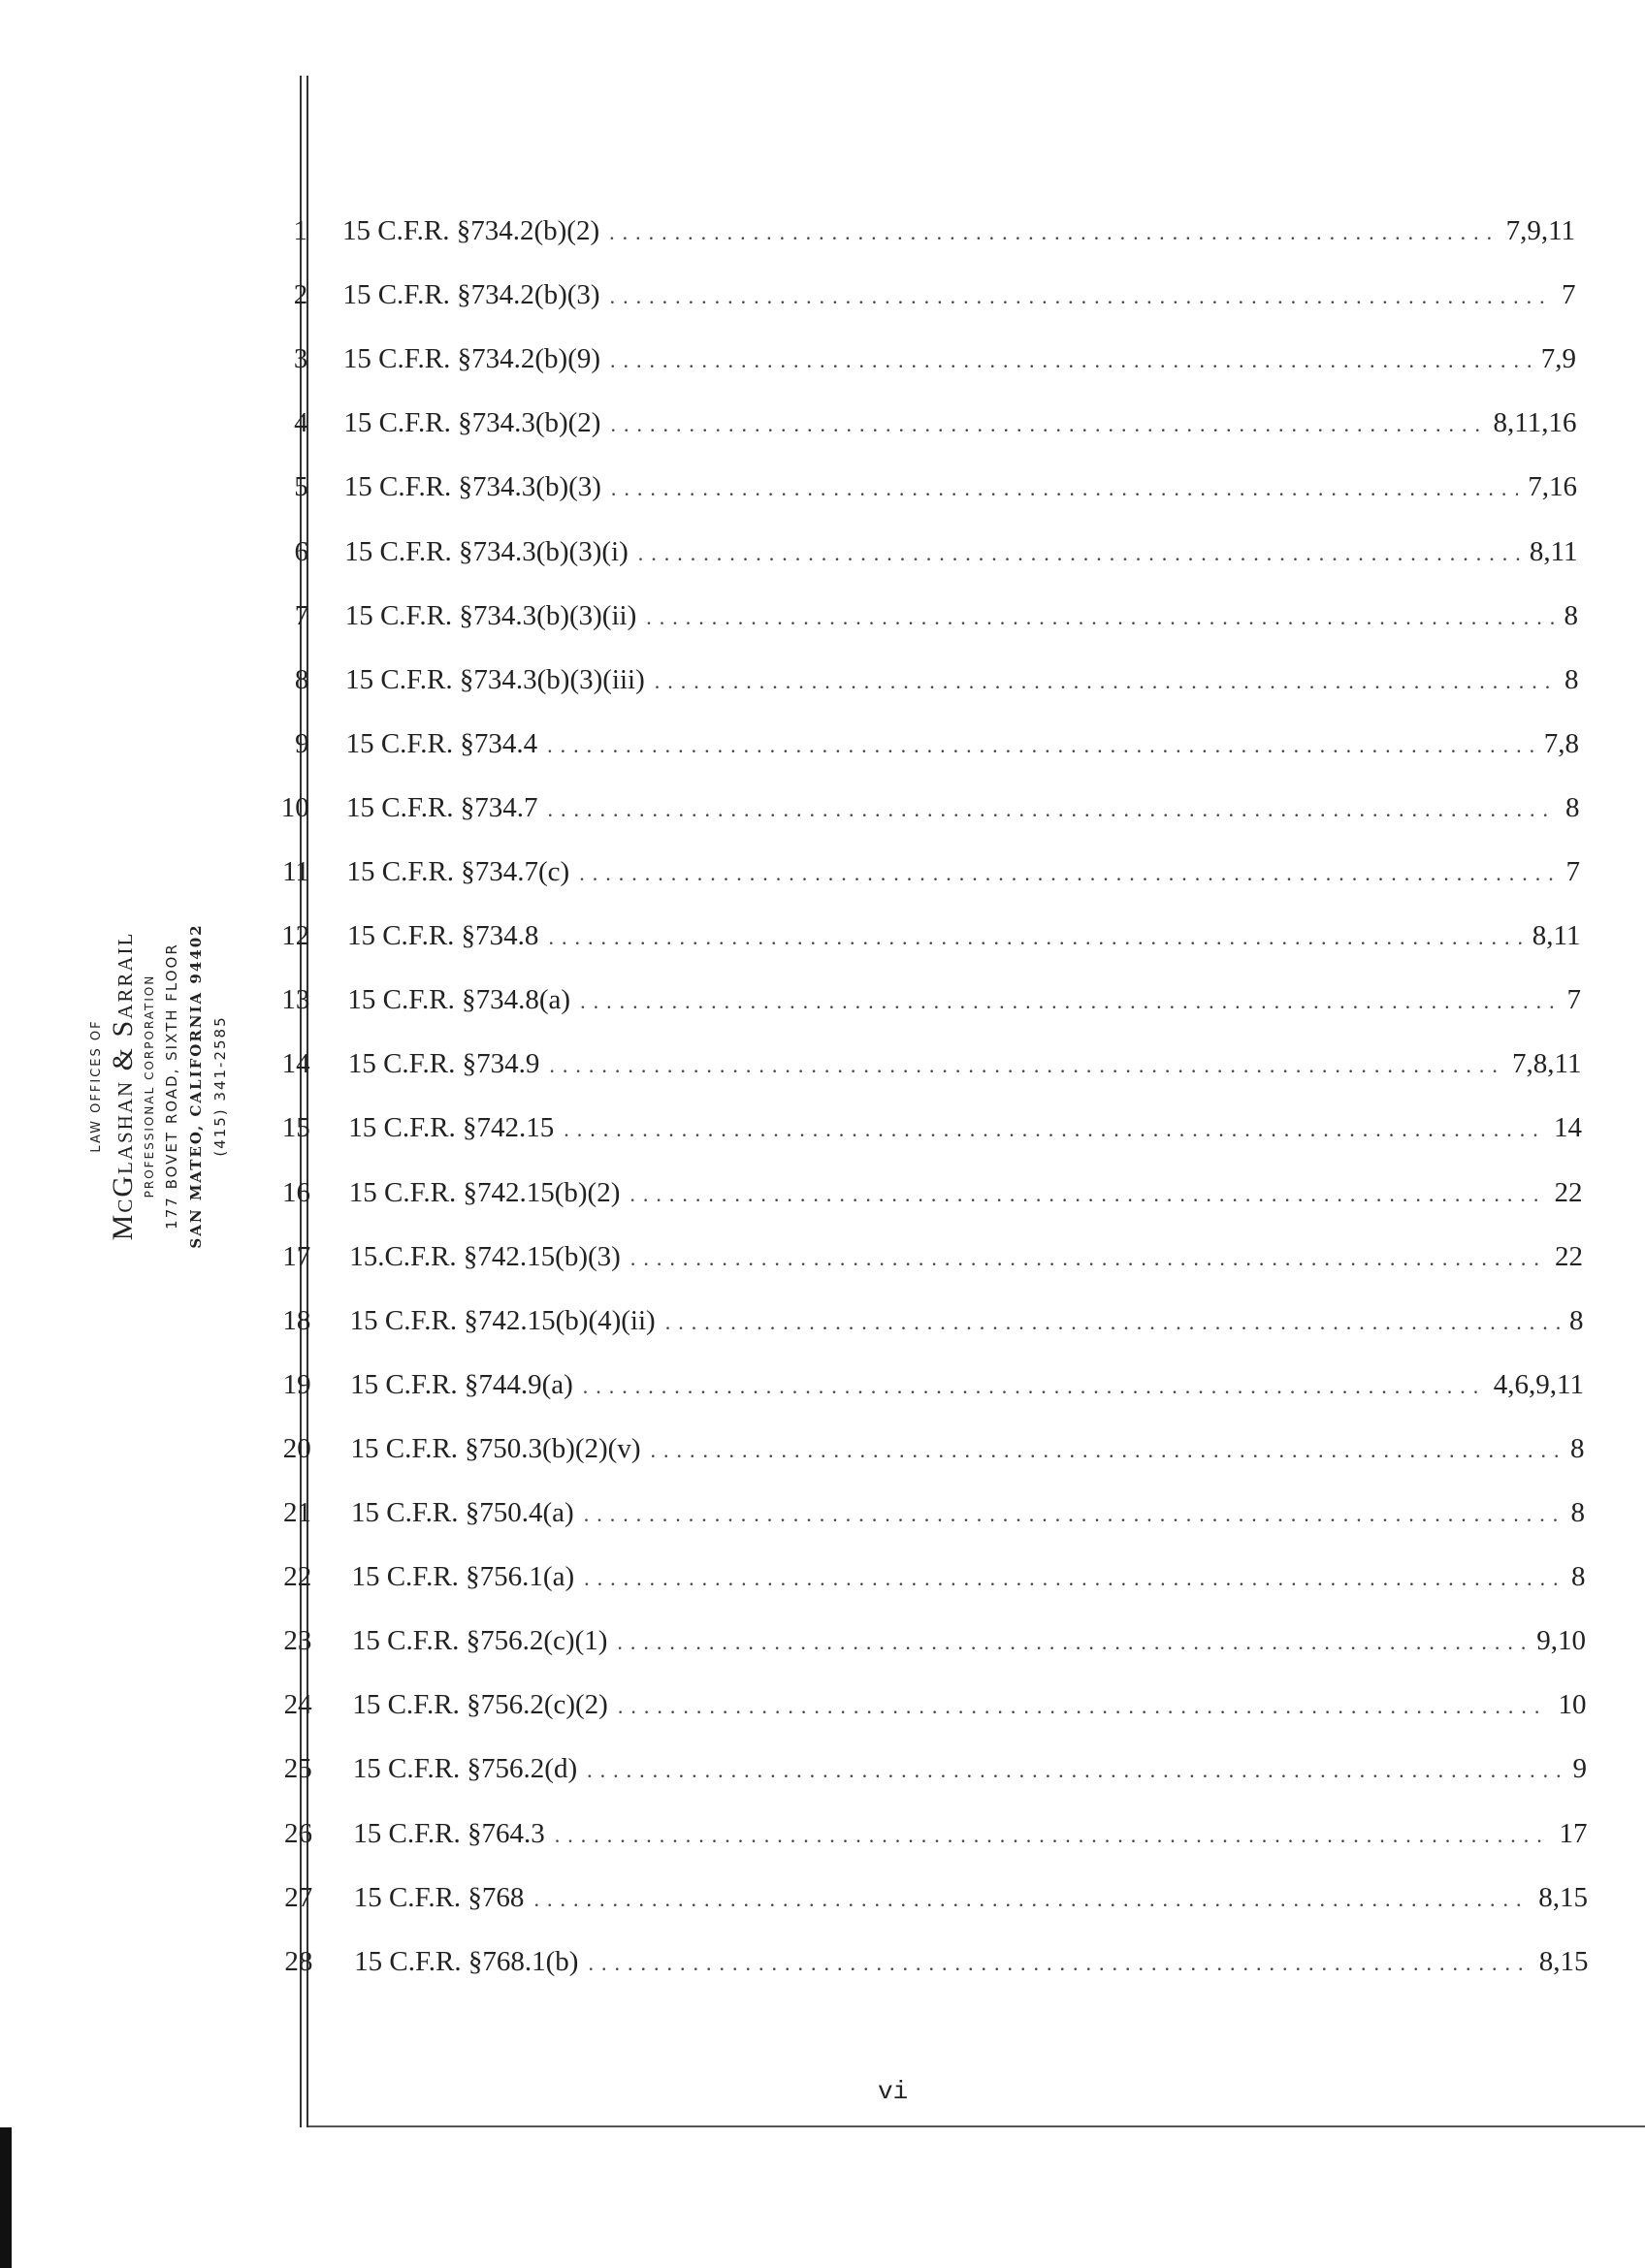  What do you see at coordinates (976, 2126) in the screenshot?
I see `bottom-rule` at bounding box center [976, 2126].